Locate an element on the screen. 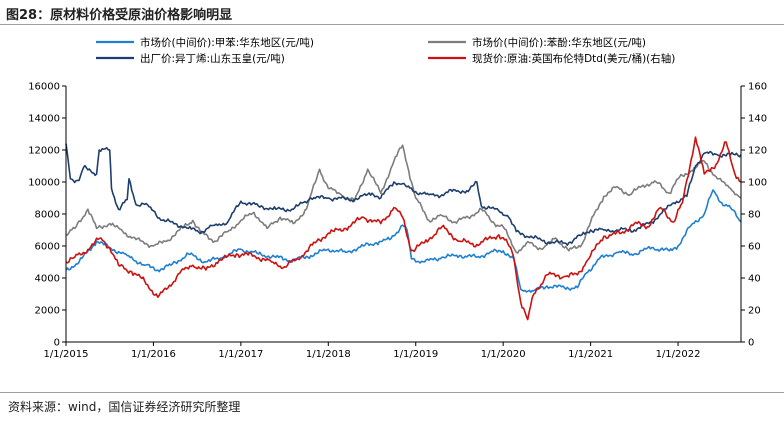  source-divider is located at coordinates (392, 392).